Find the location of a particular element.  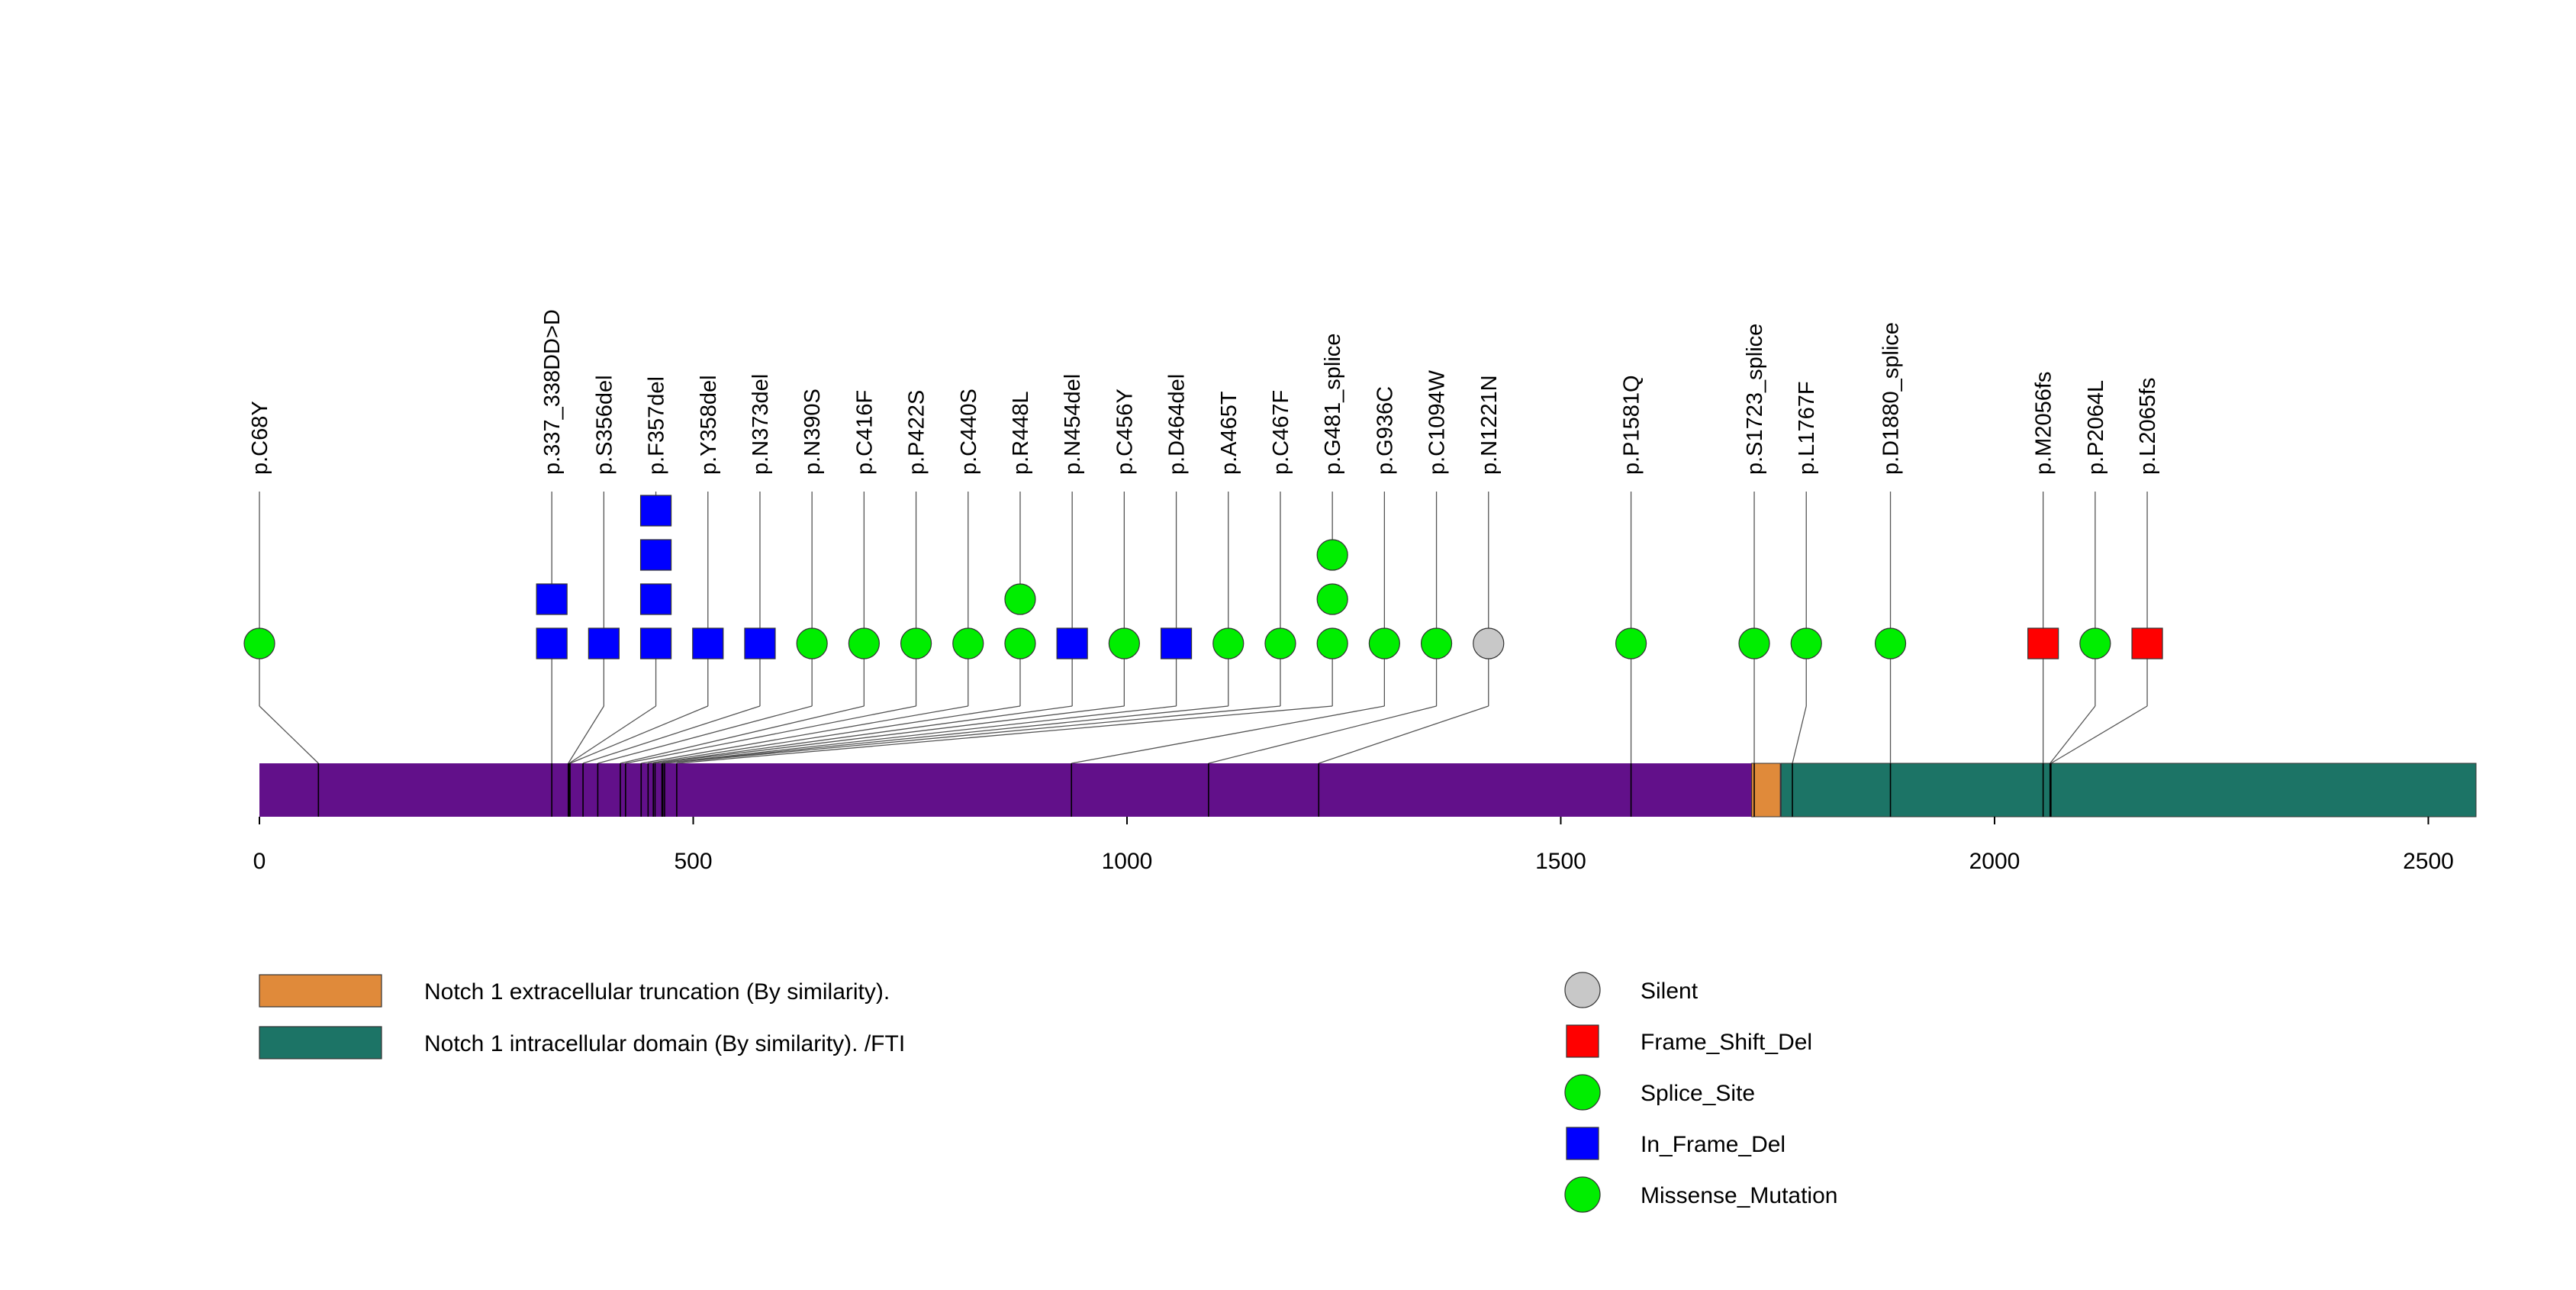

type-legend-label: In_Frame_Del is located at coordinates (1713, 1144).